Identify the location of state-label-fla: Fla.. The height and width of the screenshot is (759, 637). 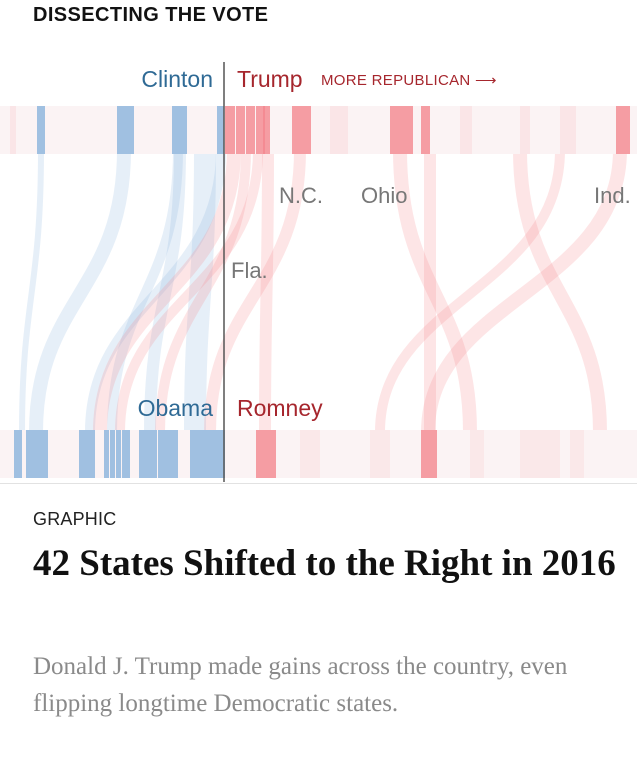
(249, 270).